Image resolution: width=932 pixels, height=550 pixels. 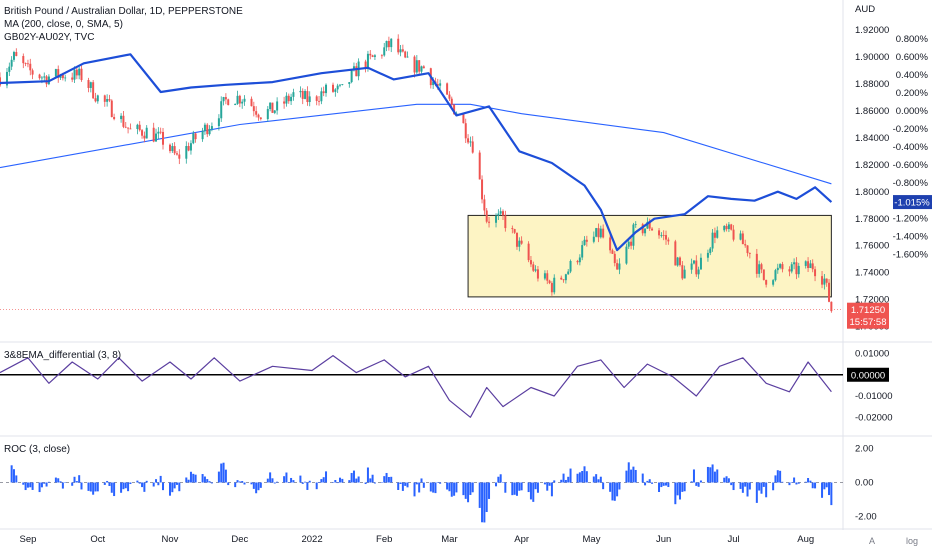 I want to click on percent-tick-label: -1.200%, so click(x=911, y=219).